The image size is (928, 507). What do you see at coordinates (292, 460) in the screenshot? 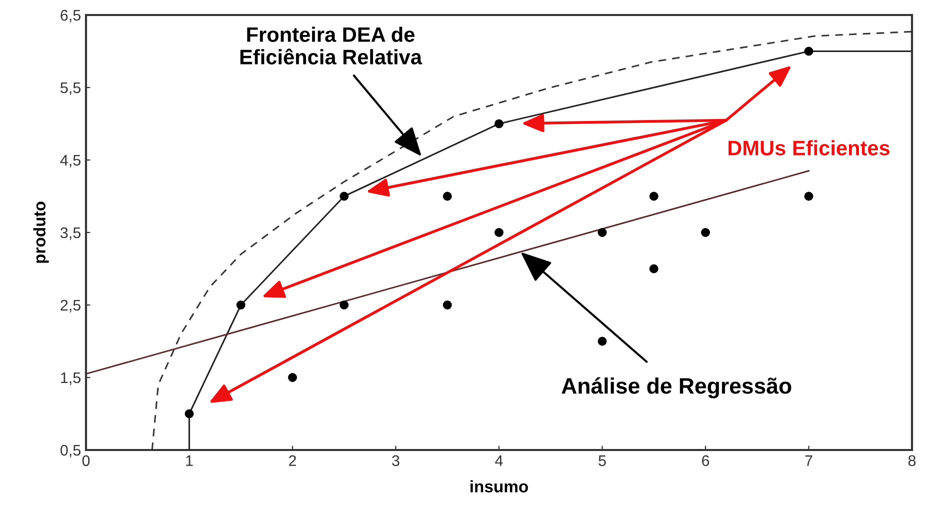
I see `x-tick-label: 2` at bounding box center [292, 460].